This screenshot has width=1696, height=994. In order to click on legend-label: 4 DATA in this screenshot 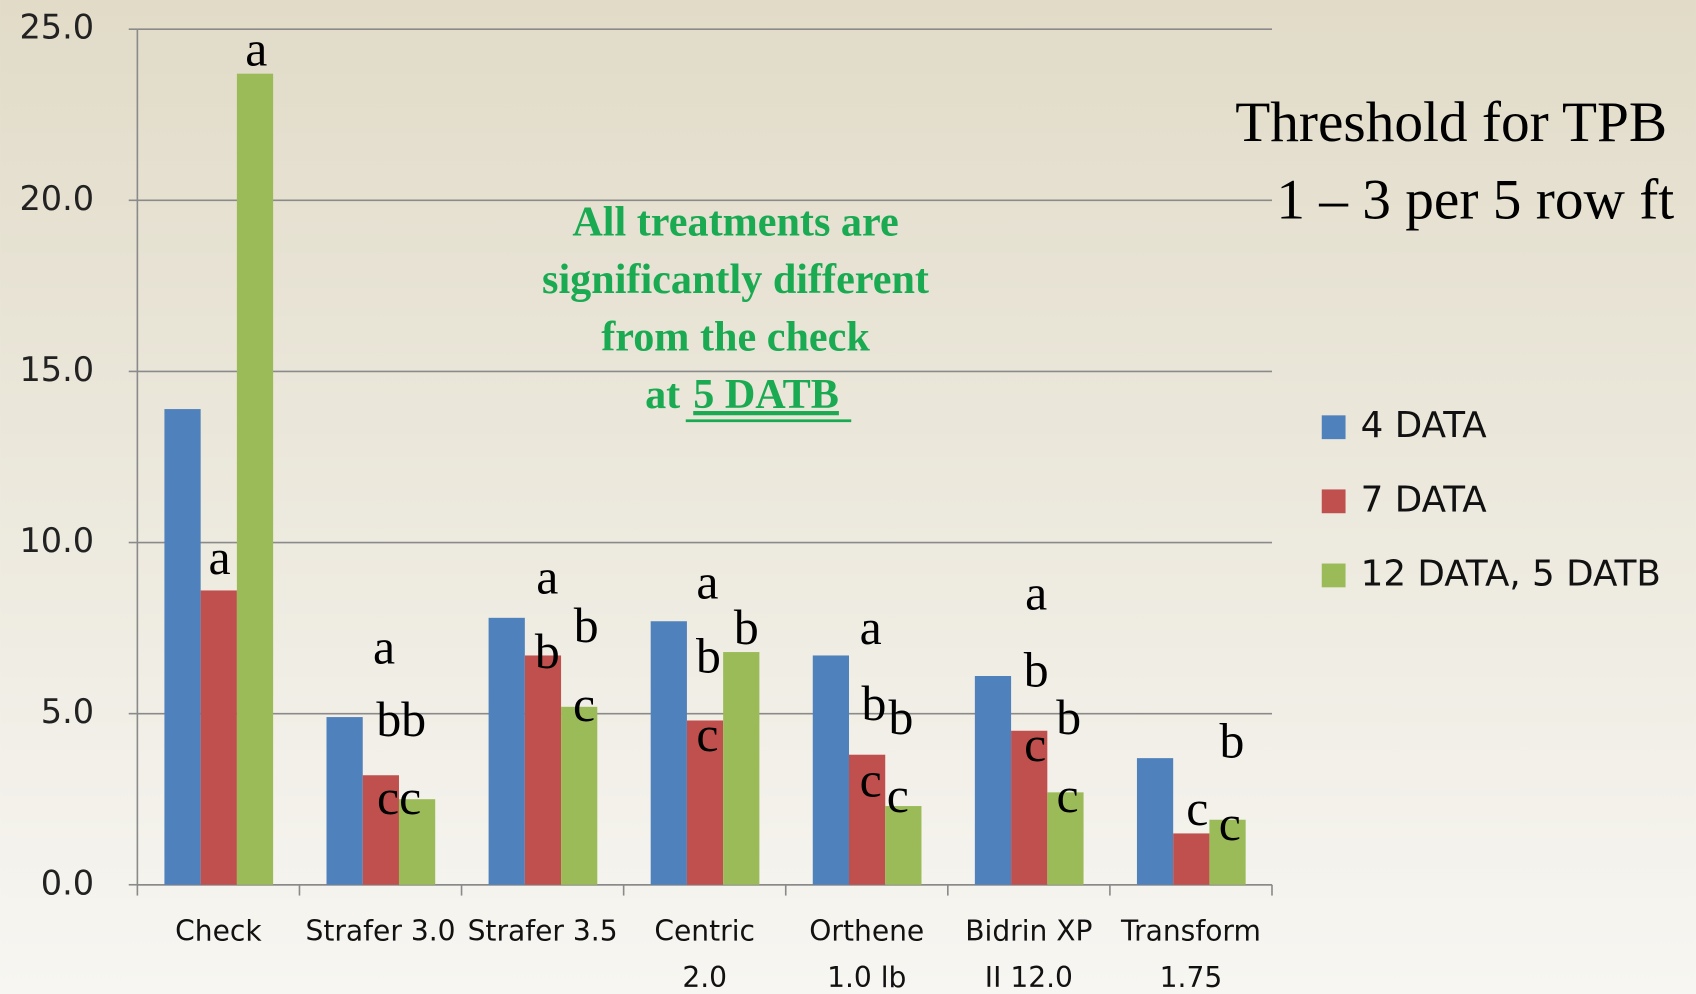, I will do `click(1424, 425)`.